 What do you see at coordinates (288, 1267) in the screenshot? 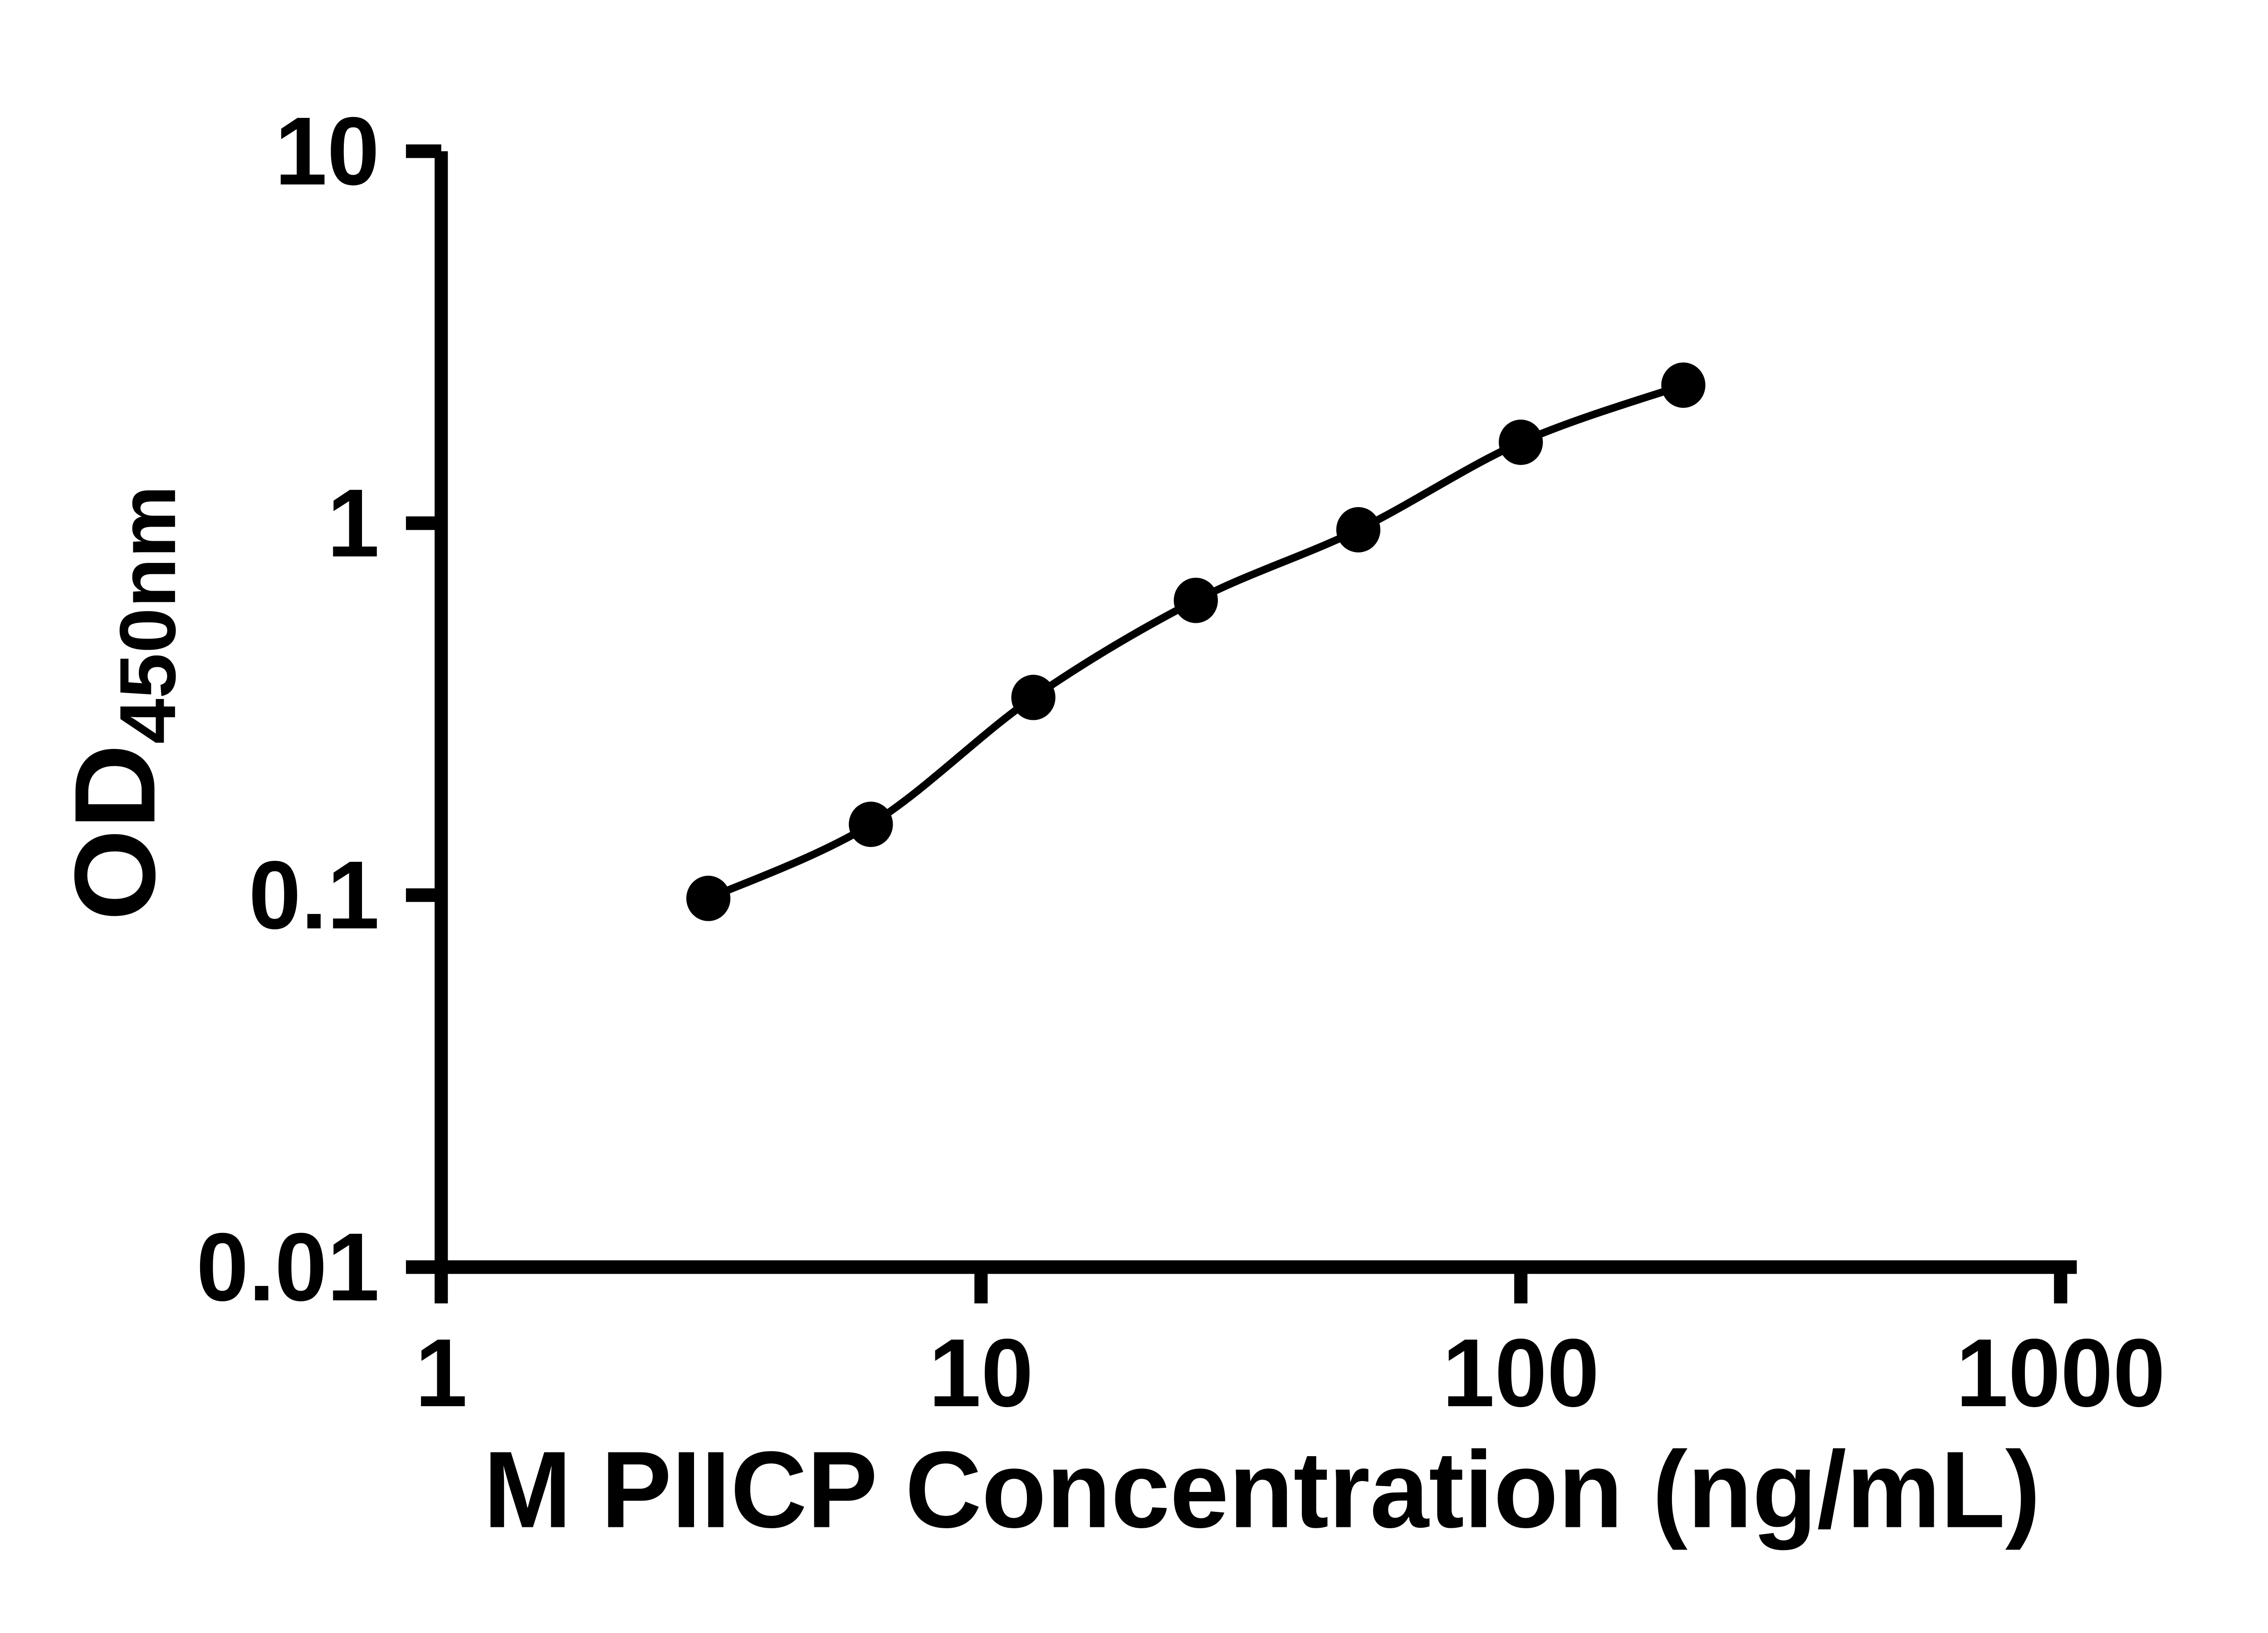
I see `y-tick-label: 0.01` at bounding box center [288, 1267].